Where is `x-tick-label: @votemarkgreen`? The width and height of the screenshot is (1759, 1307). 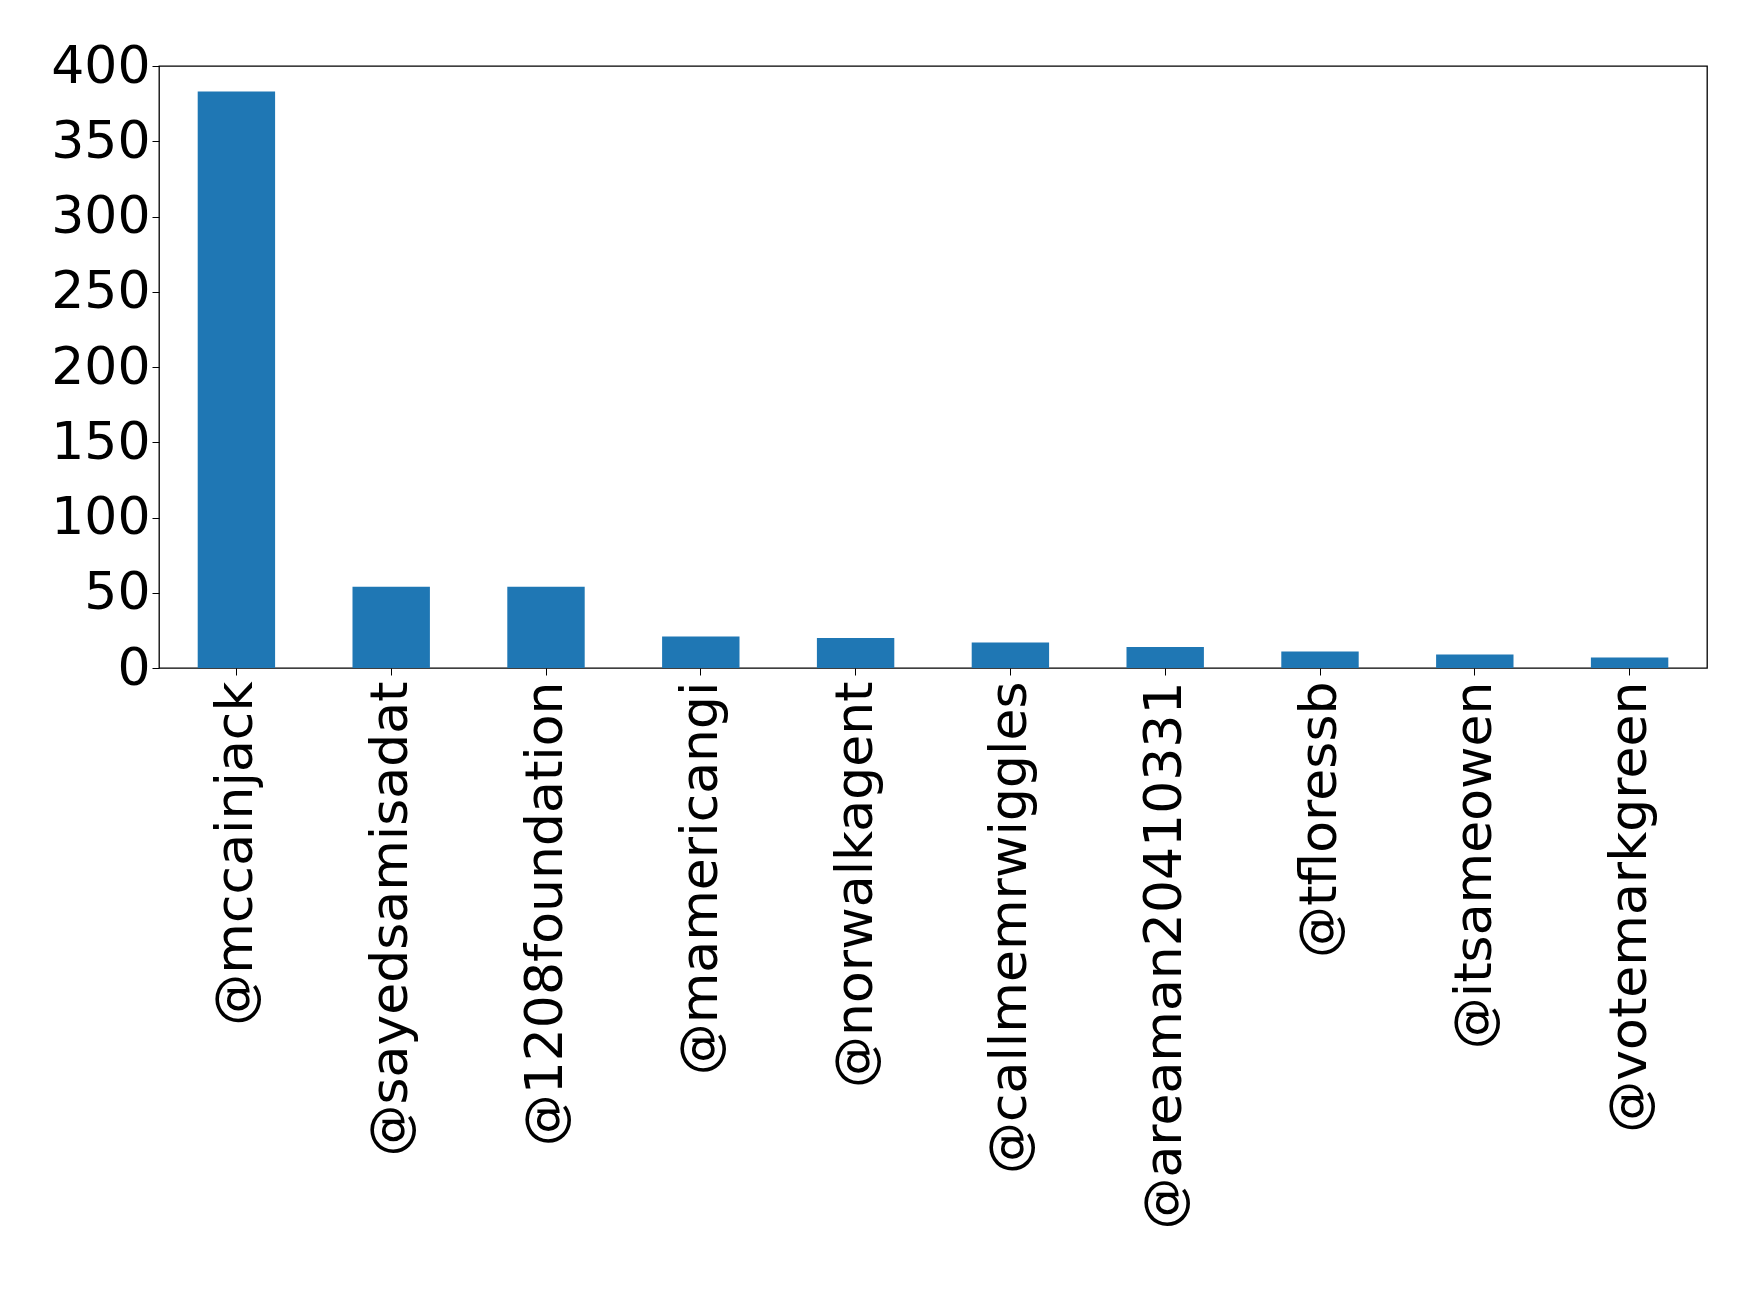 x-tick-label: @votemarkgreen is located at coordinates (1627, 907).